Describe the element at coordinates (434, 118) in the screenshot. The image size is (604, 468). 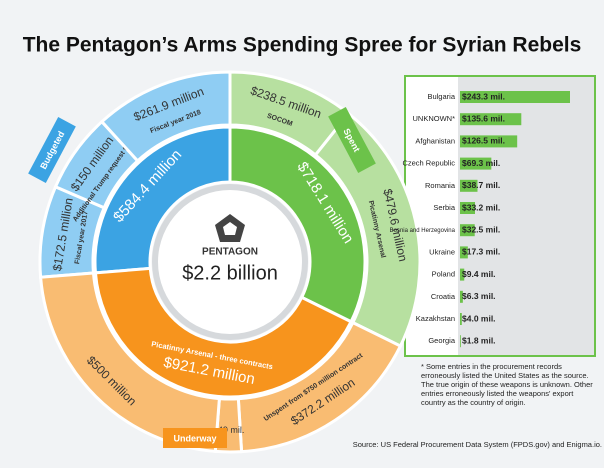
I see `category-label: UNKNOWN*` at that location.